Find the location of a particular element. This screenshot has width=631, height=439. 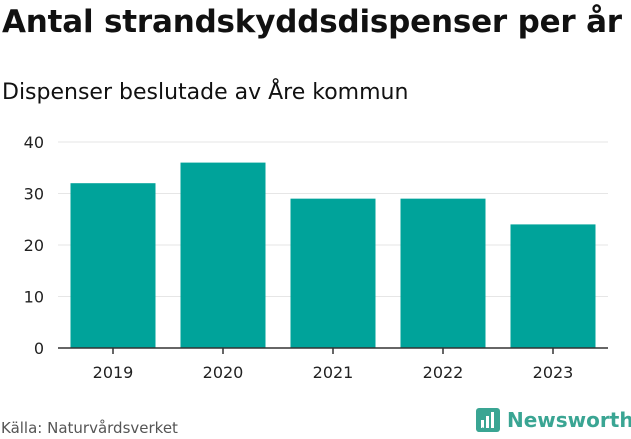

chart-subtitle: Dispenser beslutade av Åre kommun is located at coordinates (205, 92).